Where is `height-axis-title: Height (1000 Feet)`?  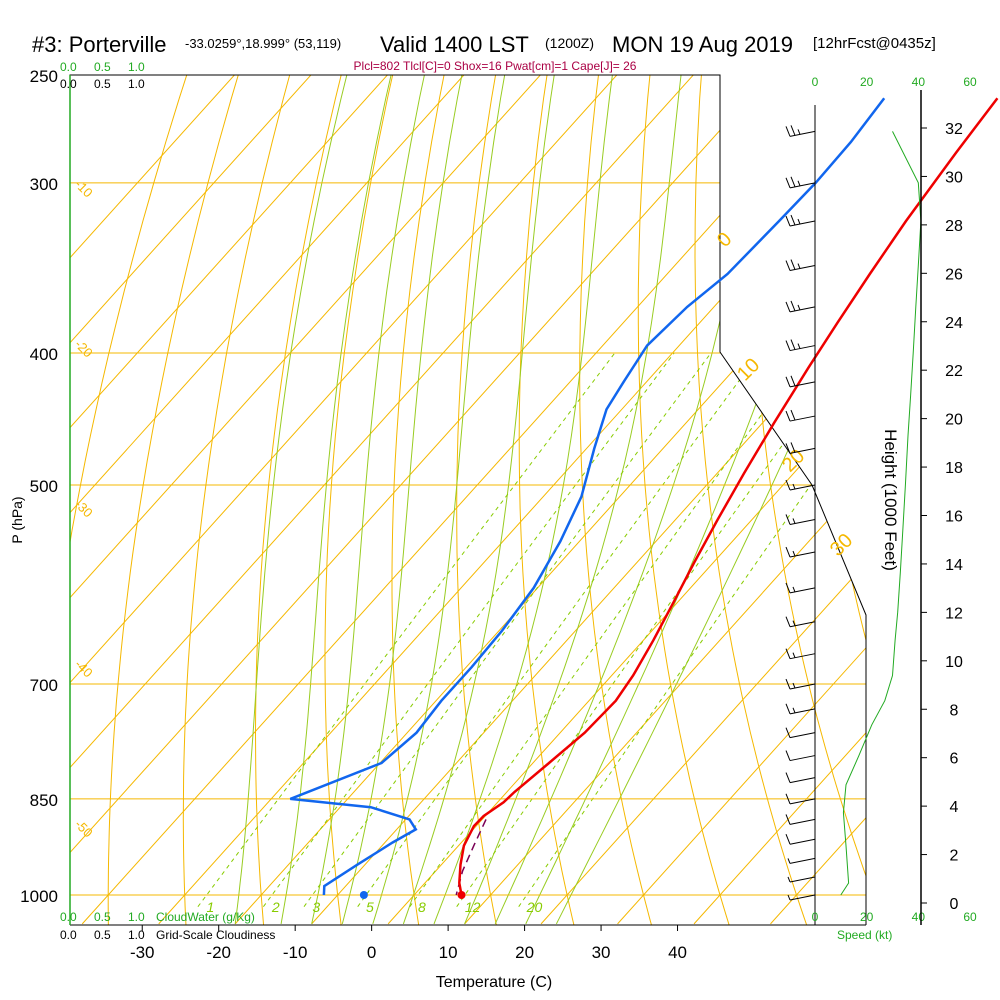
height-axis-title: Height (1000 Feet) is located at coordinates (890, 500).